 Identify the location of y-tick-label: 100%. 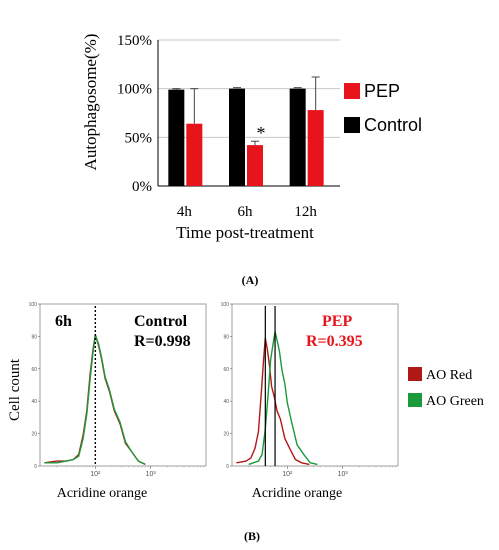
(134, 90).